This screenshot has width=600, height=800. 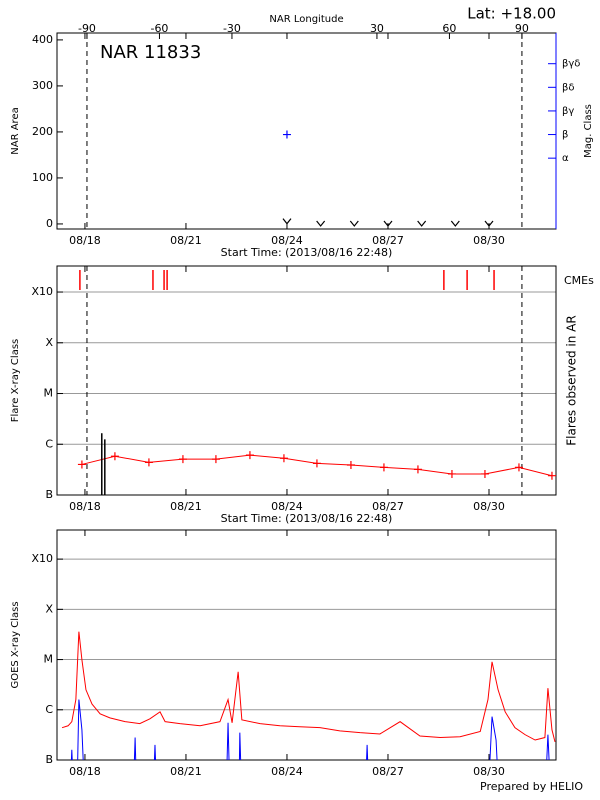 I want to click on chart-title: NAR 11833, so click(x=150, y=52).